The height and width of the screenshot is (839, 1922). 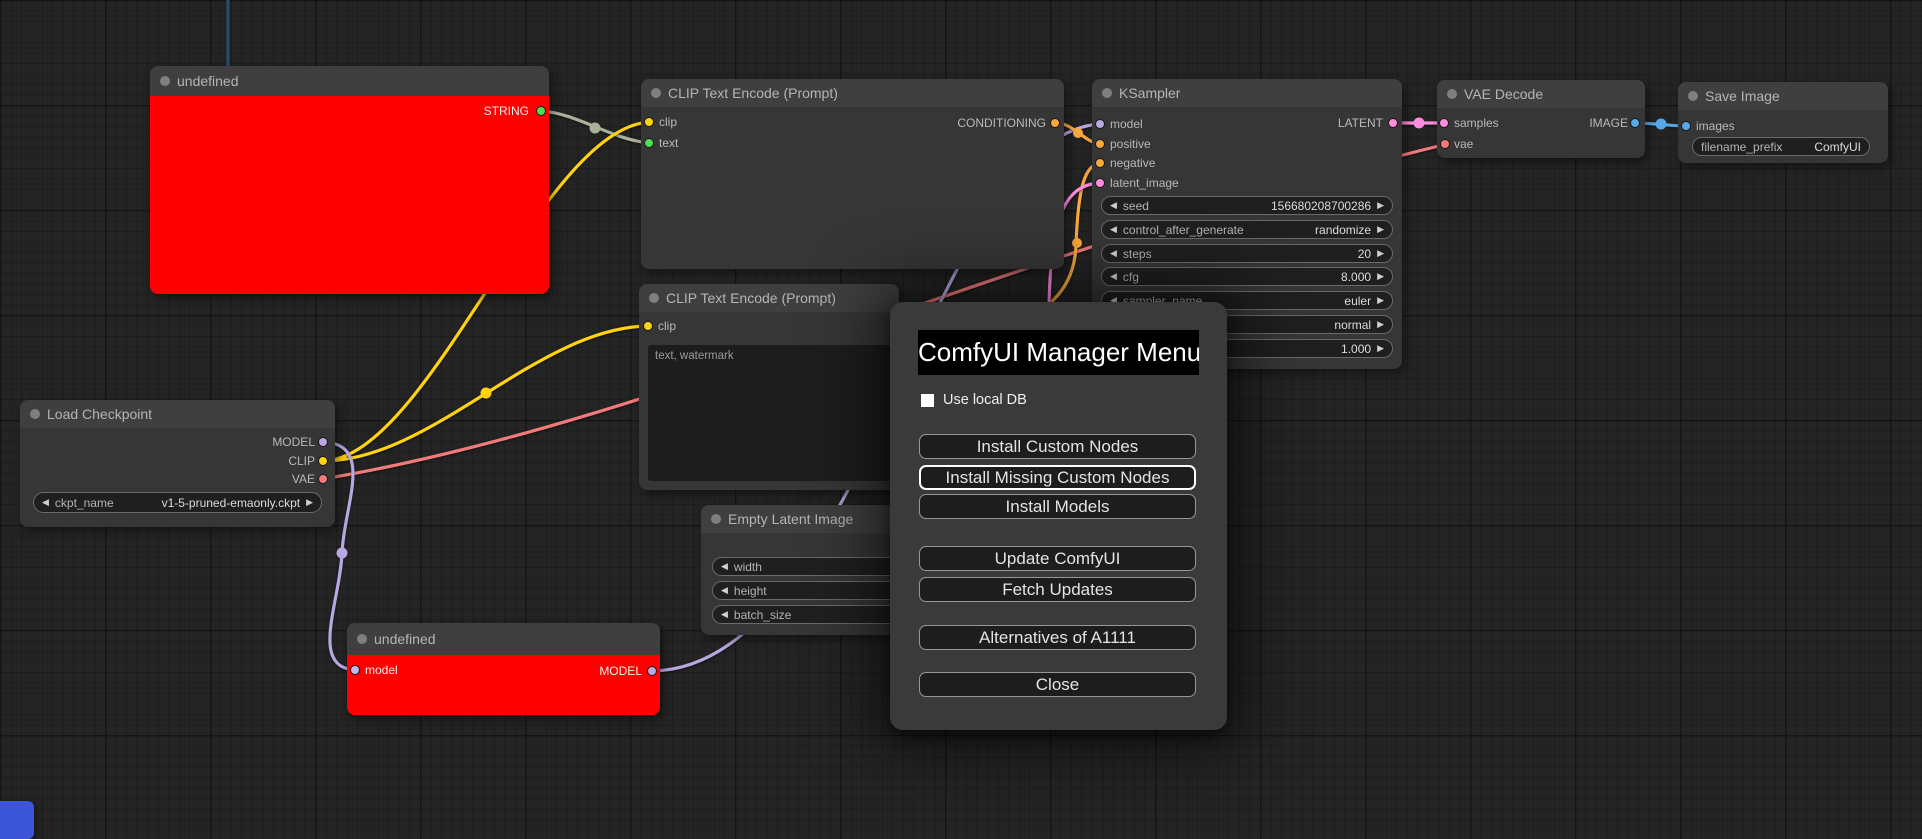 What do you see at coordinates (84, 502) in the screenshot?
I see `widget-label: ckpt_name` at bounding box center [84, 502].